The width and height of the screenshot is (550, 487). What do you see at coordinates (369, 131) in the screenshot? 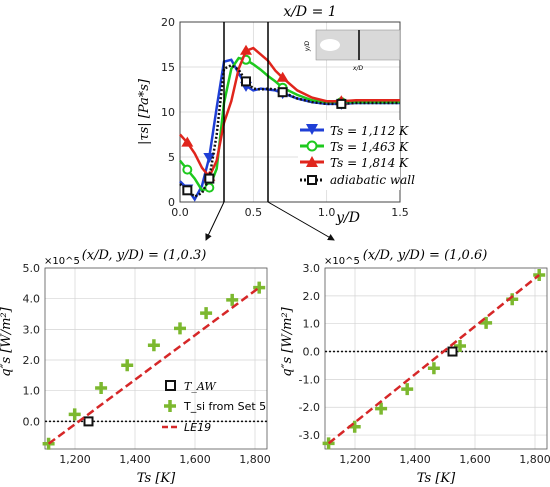
I see `legend-label-1112: Ts = 1,112 K` at bounding box center [369, 131].